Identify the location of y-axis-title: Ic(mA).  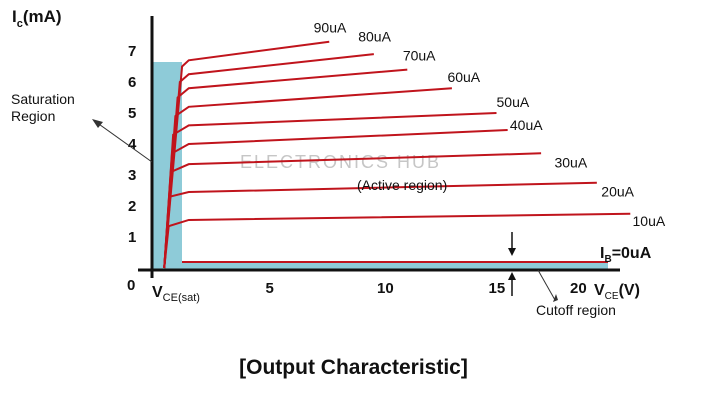
(37, 18).